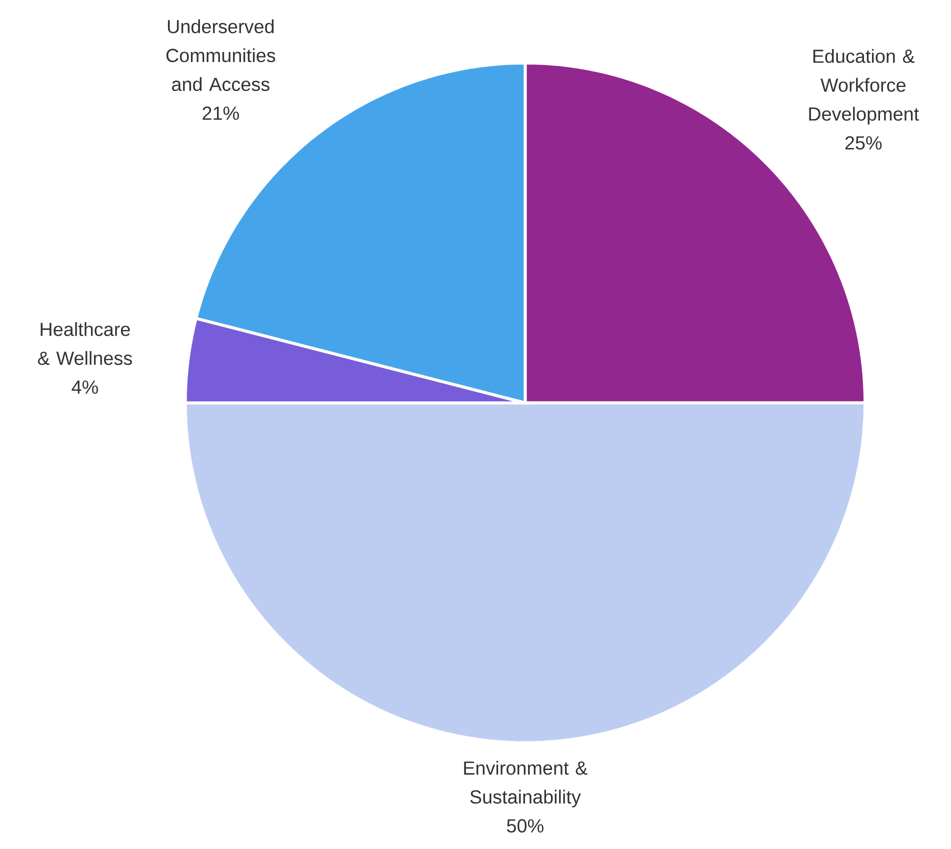  What do you see at coordinates (864, 87) in the screenshot?
I see `slice-label: Education & Workforce Development` at bounding box center [864, 87].